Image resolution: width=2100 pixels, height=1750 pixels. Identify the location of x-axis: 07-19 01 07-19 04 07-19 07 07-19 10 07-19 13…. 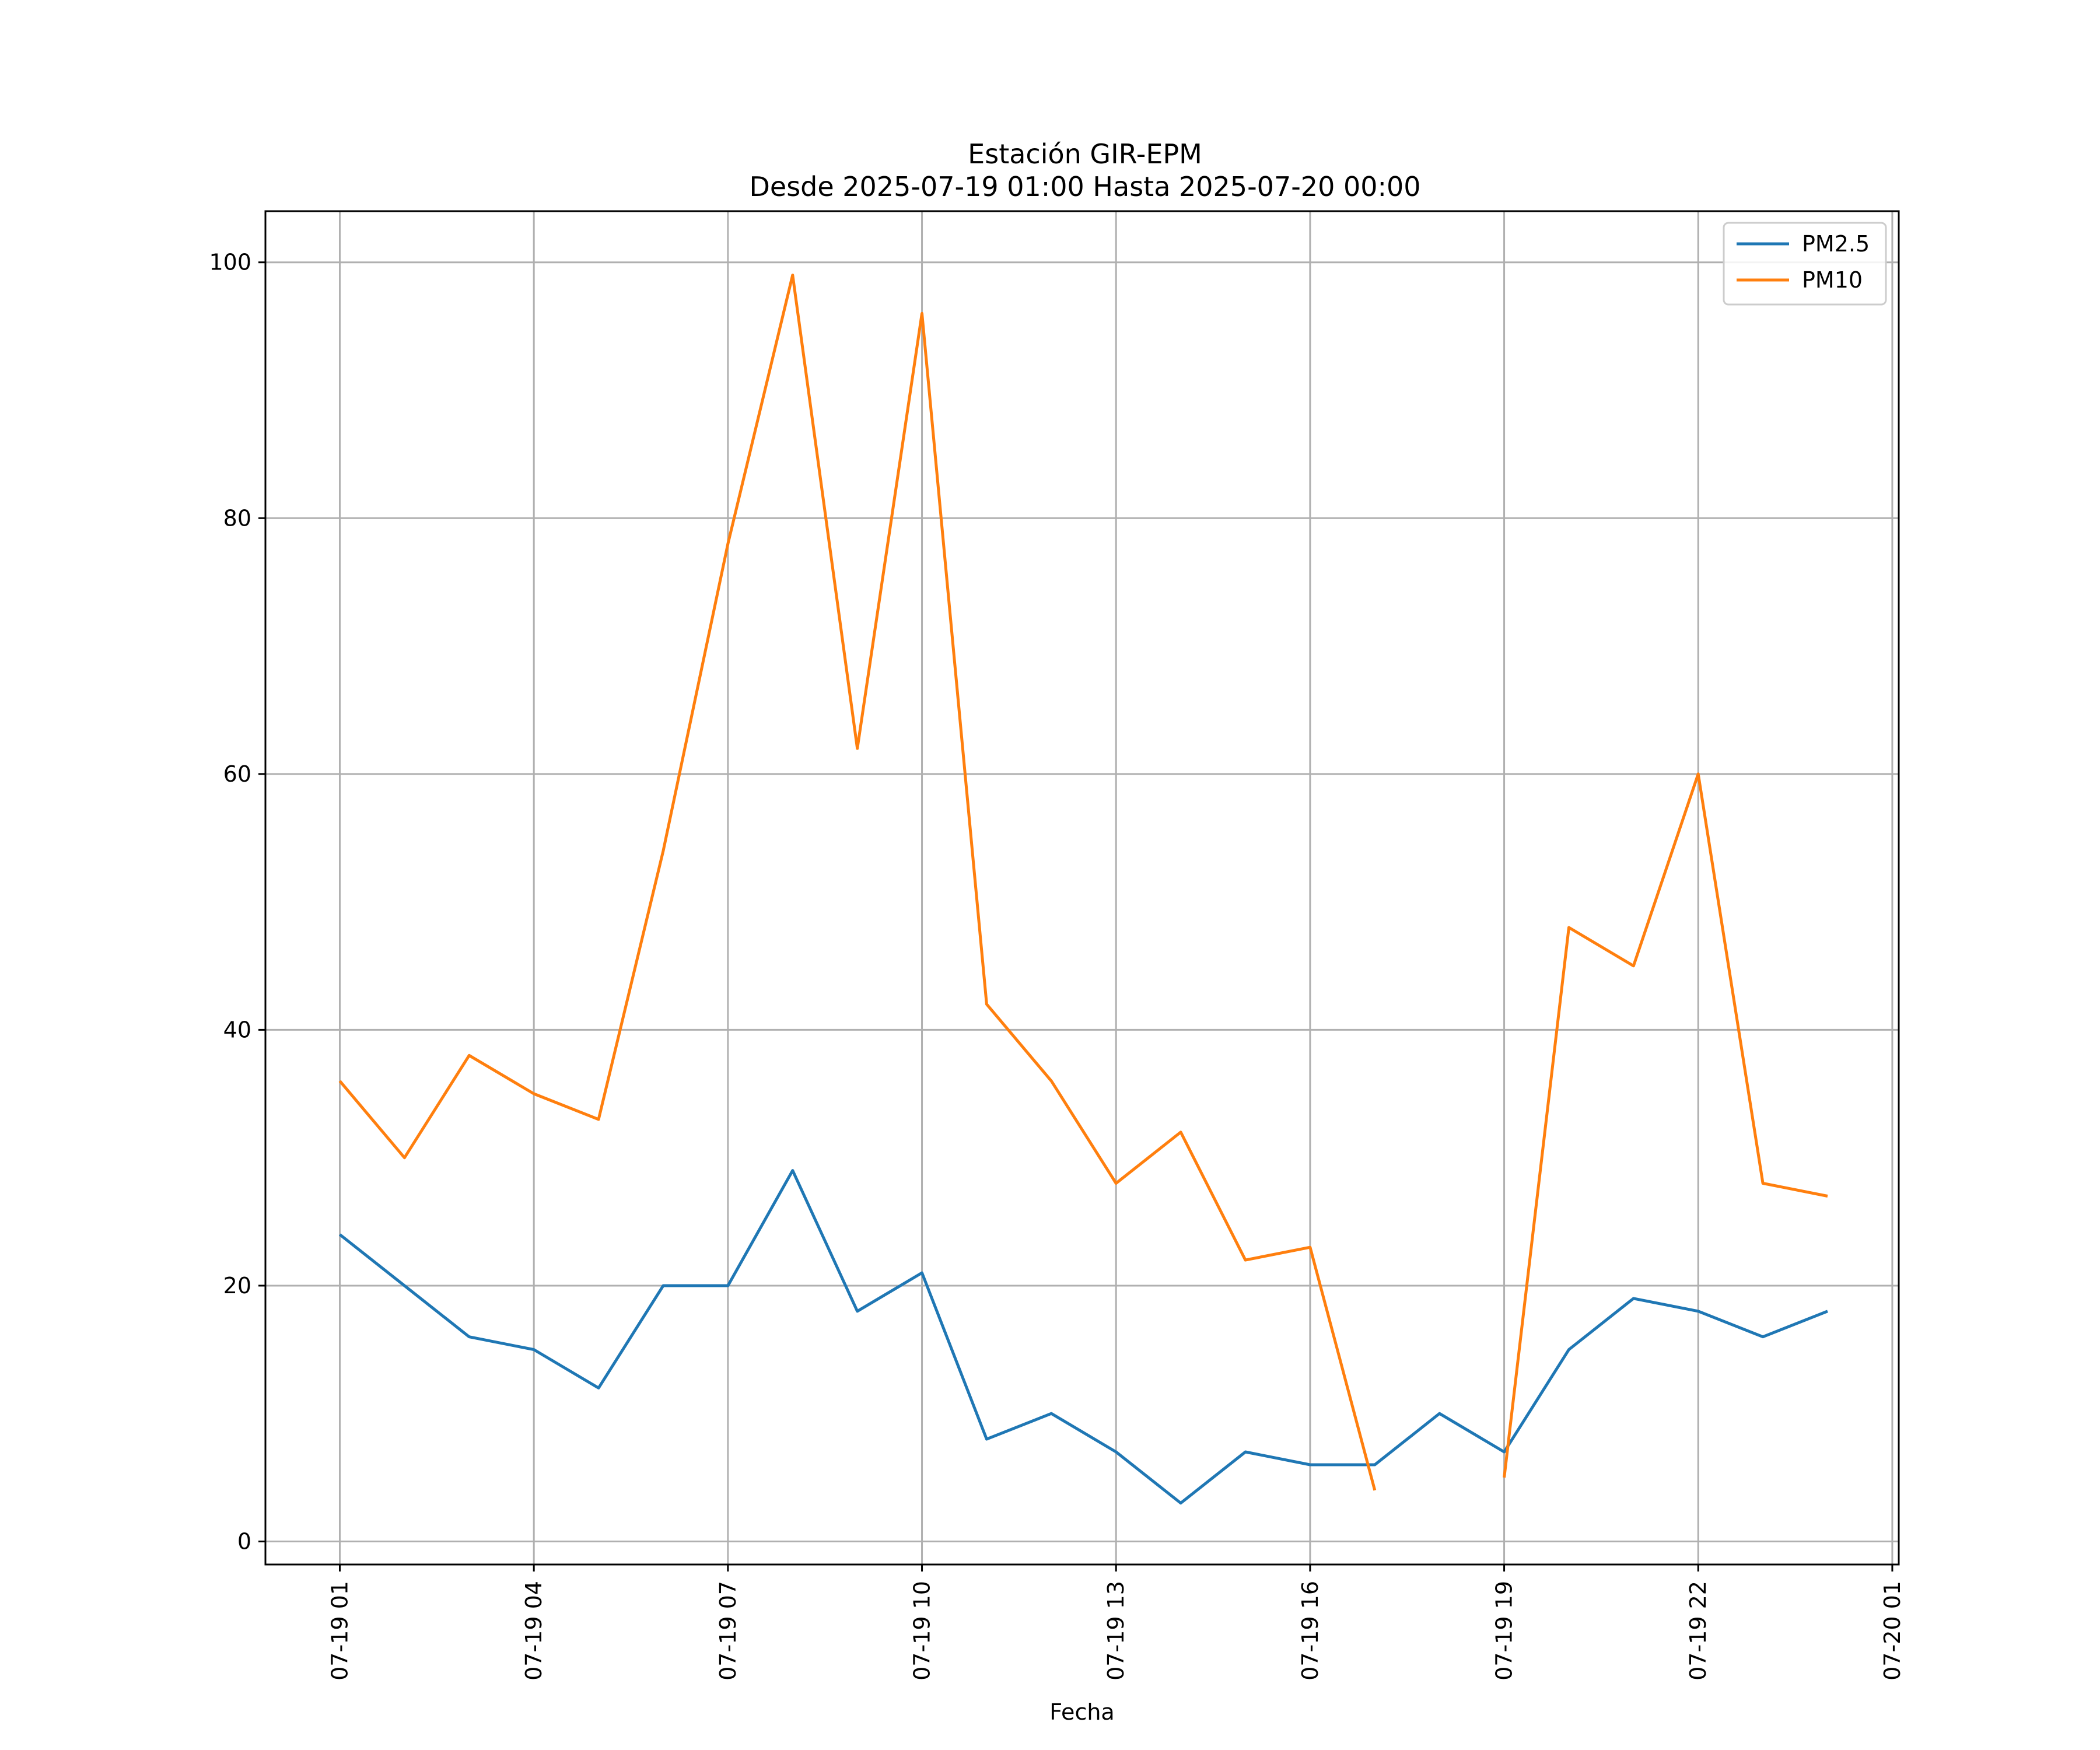
(1116, 1622).